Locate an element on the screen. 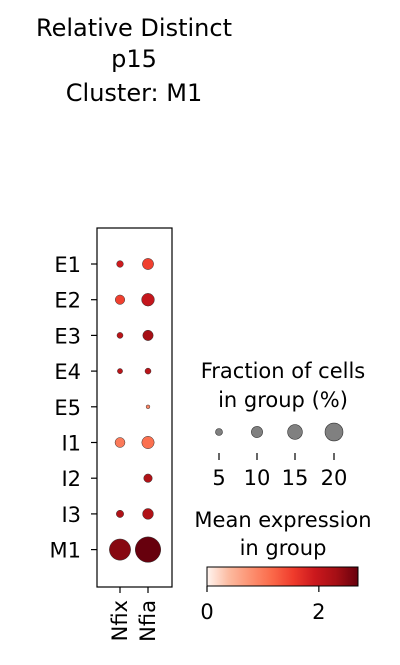  x-tick-label: Nfix is located at coordinates (120, 620).